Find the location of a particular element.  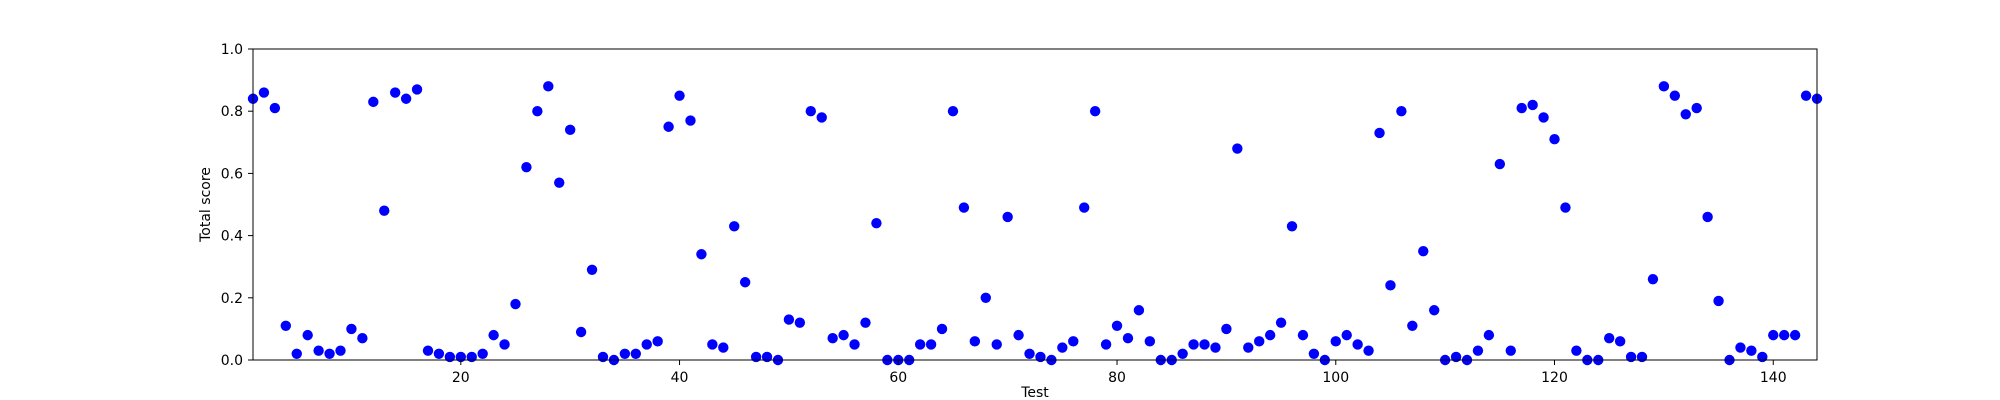

x-tick-label: 100 is located at coordinates (1335, 378).